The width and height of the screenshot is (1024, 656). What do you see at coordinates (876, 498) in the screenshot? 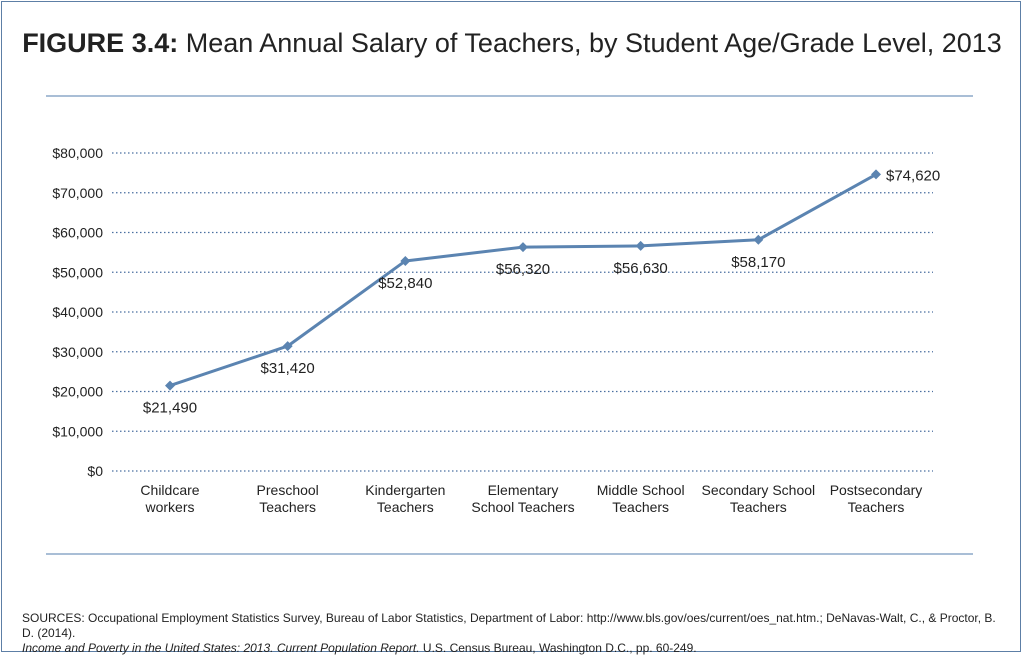
I see `x-tick-label: Postsecondary Teachers` at bounding box center [876, 498].